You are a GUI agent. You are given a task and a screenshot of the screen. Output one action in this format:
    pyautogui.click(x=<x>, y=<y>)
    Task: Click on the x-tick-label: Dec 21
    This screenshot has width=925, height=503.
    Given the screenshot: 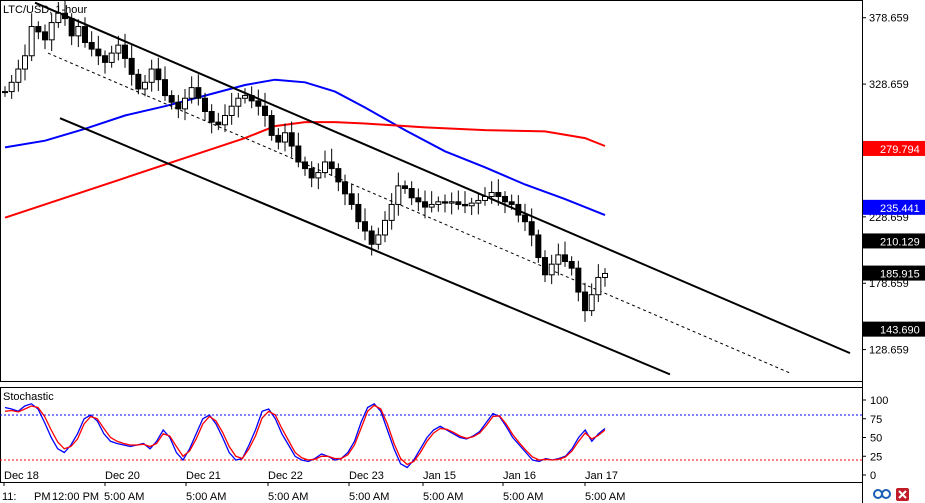 What is the action you would take?
    pyautogui.click(x=203, y=476)
    